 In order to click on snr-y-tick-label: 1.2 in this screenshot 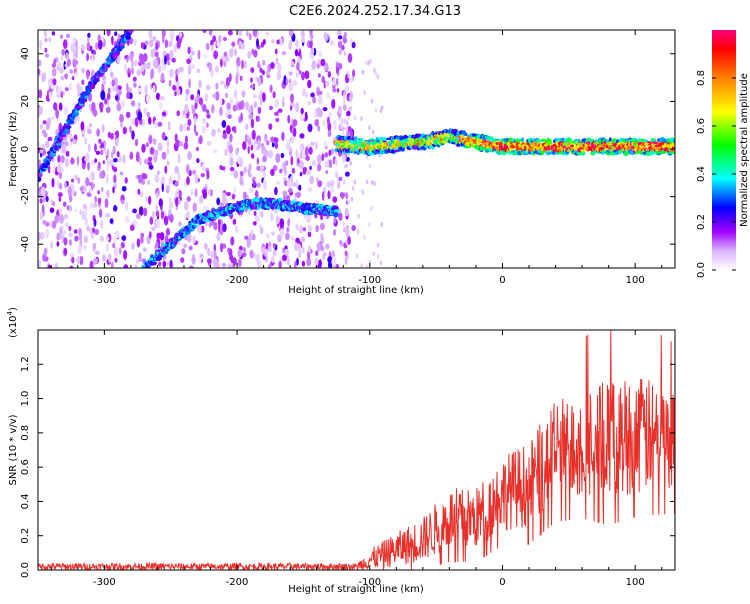, I will do `click(25, 364)`.